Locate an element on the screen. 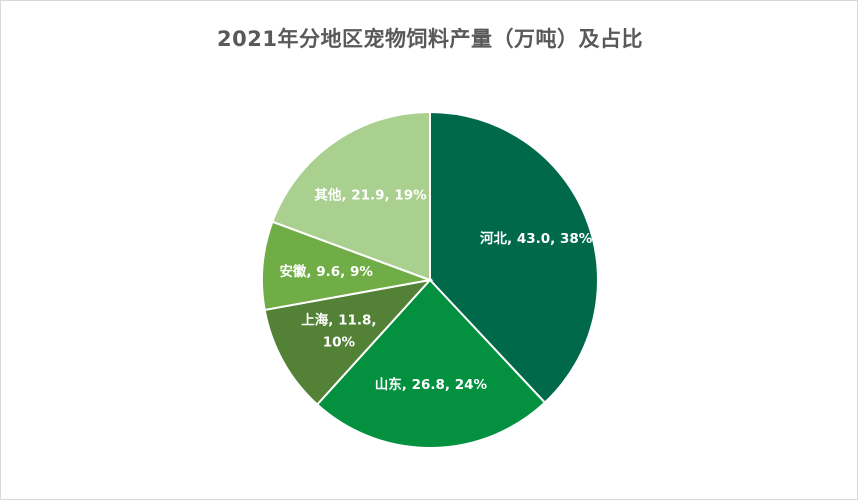 Image resolution: width=858 pixels, height=501 pixels. data-label-3: 上海, 11.8, 10% is located at coordinates (338, 331).